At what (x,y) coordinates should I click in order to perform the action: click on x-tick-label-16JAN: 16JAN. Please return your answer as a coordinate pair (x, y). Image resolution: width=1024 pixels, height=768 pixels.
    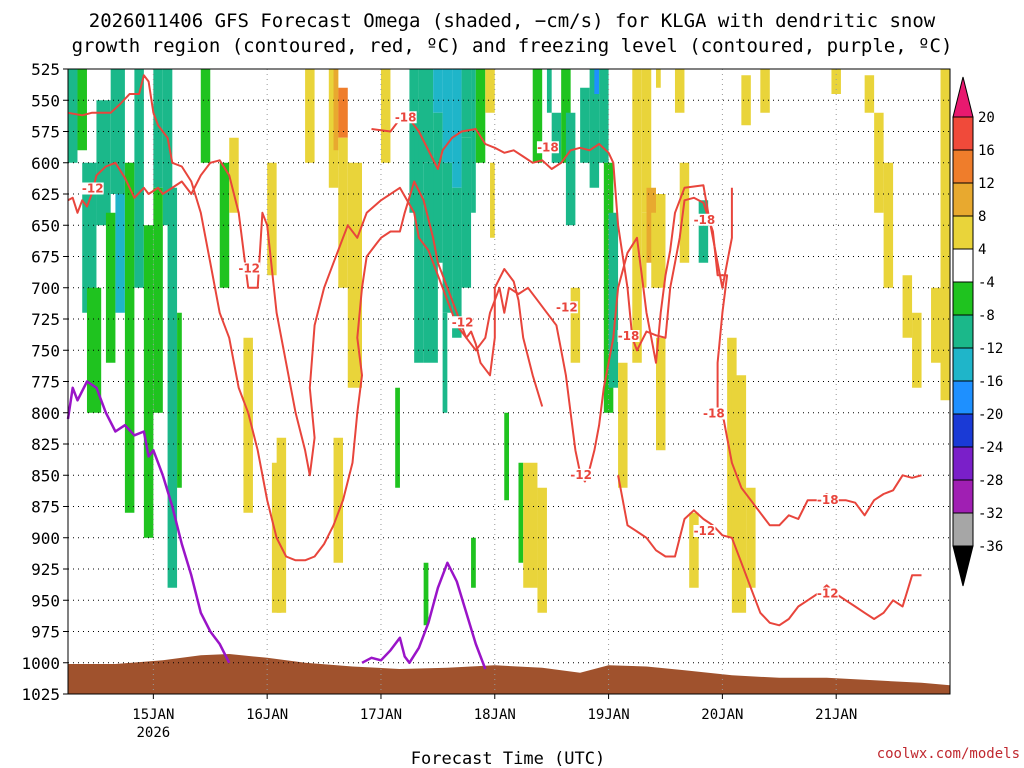
    Looking at the image, I should click on (267, 715).